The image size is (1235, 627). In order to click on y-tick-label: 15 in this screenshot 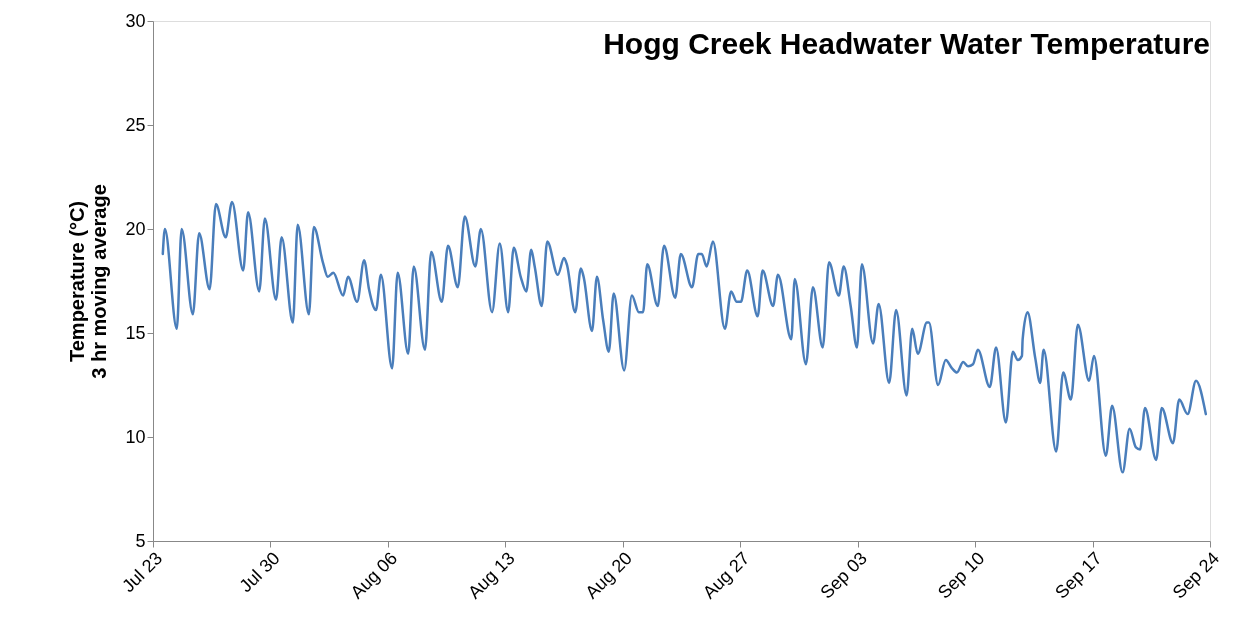, I will do `click(135, 332)`.